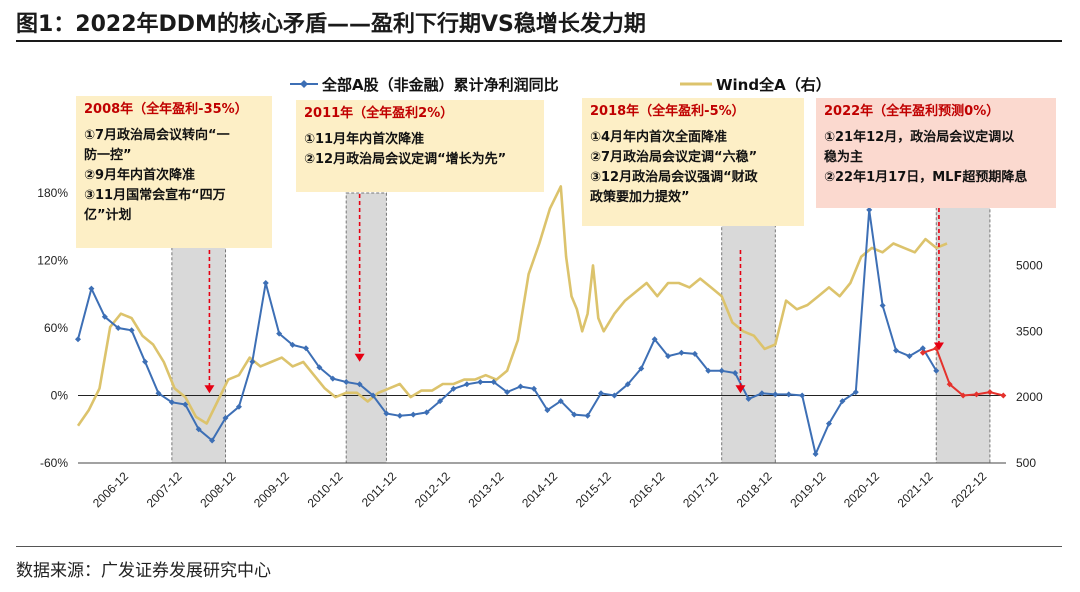 Image resolution: width=1080 pixels, height=592 pixels. Describe the element at coordinates (110, 489) in the screenshot. I see `x-tick-label: 2006-12` at that location.